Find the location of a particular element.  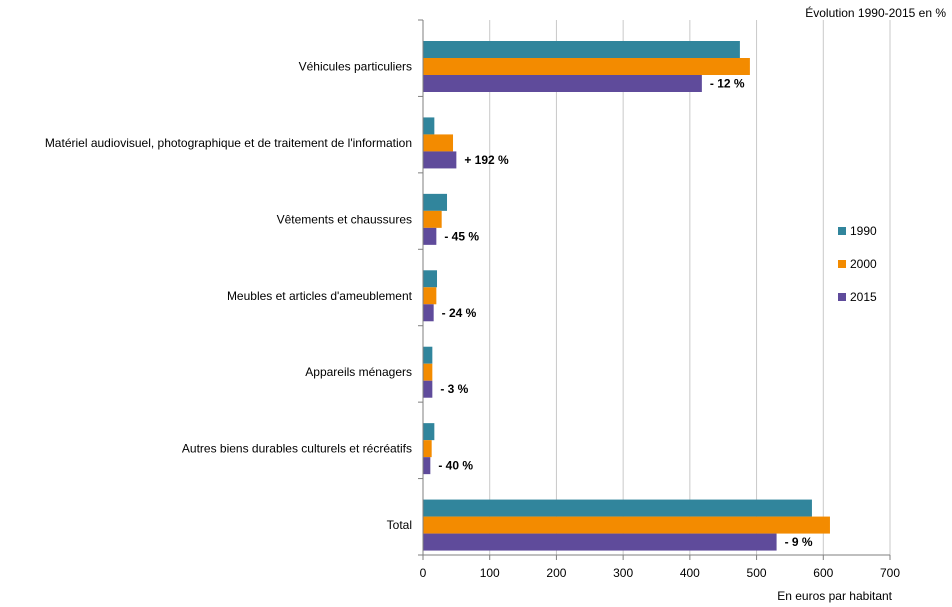

x-tick-label: 400 is located at coordinates (690, 573).